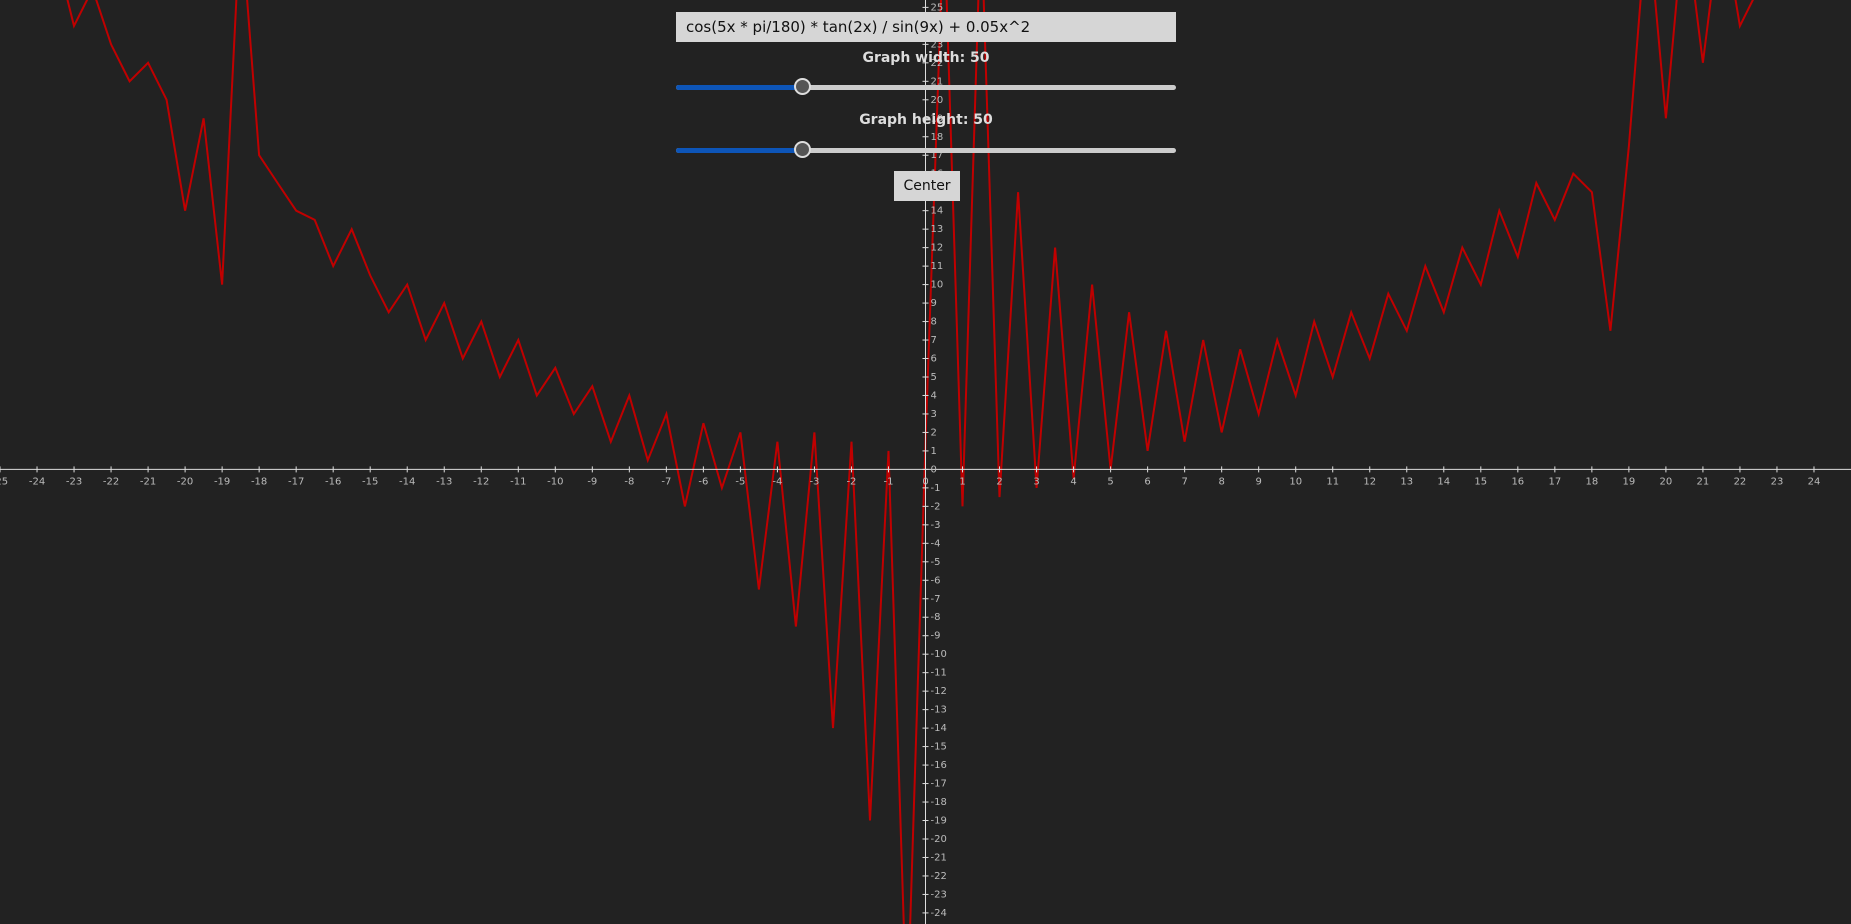 Image resolution: width=1851 pixels, height=924 pixels. Describe the element at coordinates (148, 481) in the screenshot. I see `x-tick-label: -21` at that location.